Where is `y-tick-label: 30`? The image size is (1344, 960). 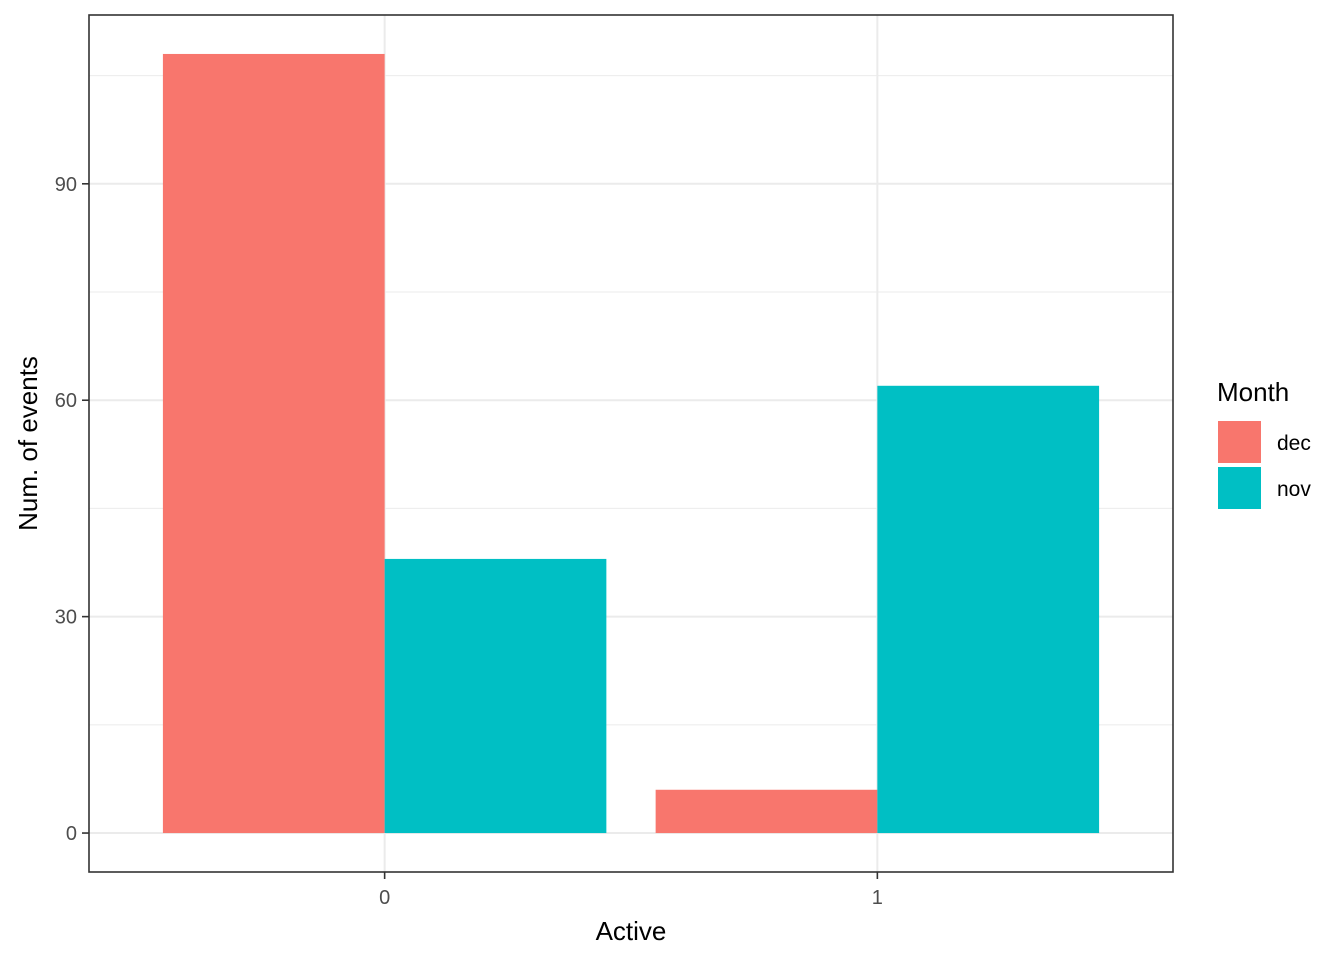 y-tick-label: 30 is located at coordinates (66, 618).